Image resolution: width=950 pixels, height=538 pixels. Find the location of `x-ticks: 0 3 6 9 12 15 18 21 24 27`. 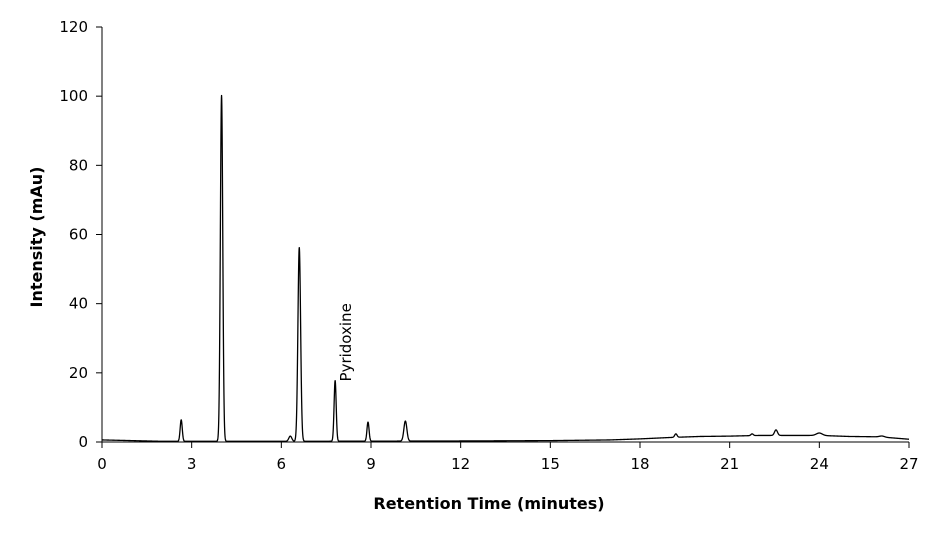

x-ticks: 0 3 6 9 12 15 18 21 24 27 is located at coordinates (508, 457).